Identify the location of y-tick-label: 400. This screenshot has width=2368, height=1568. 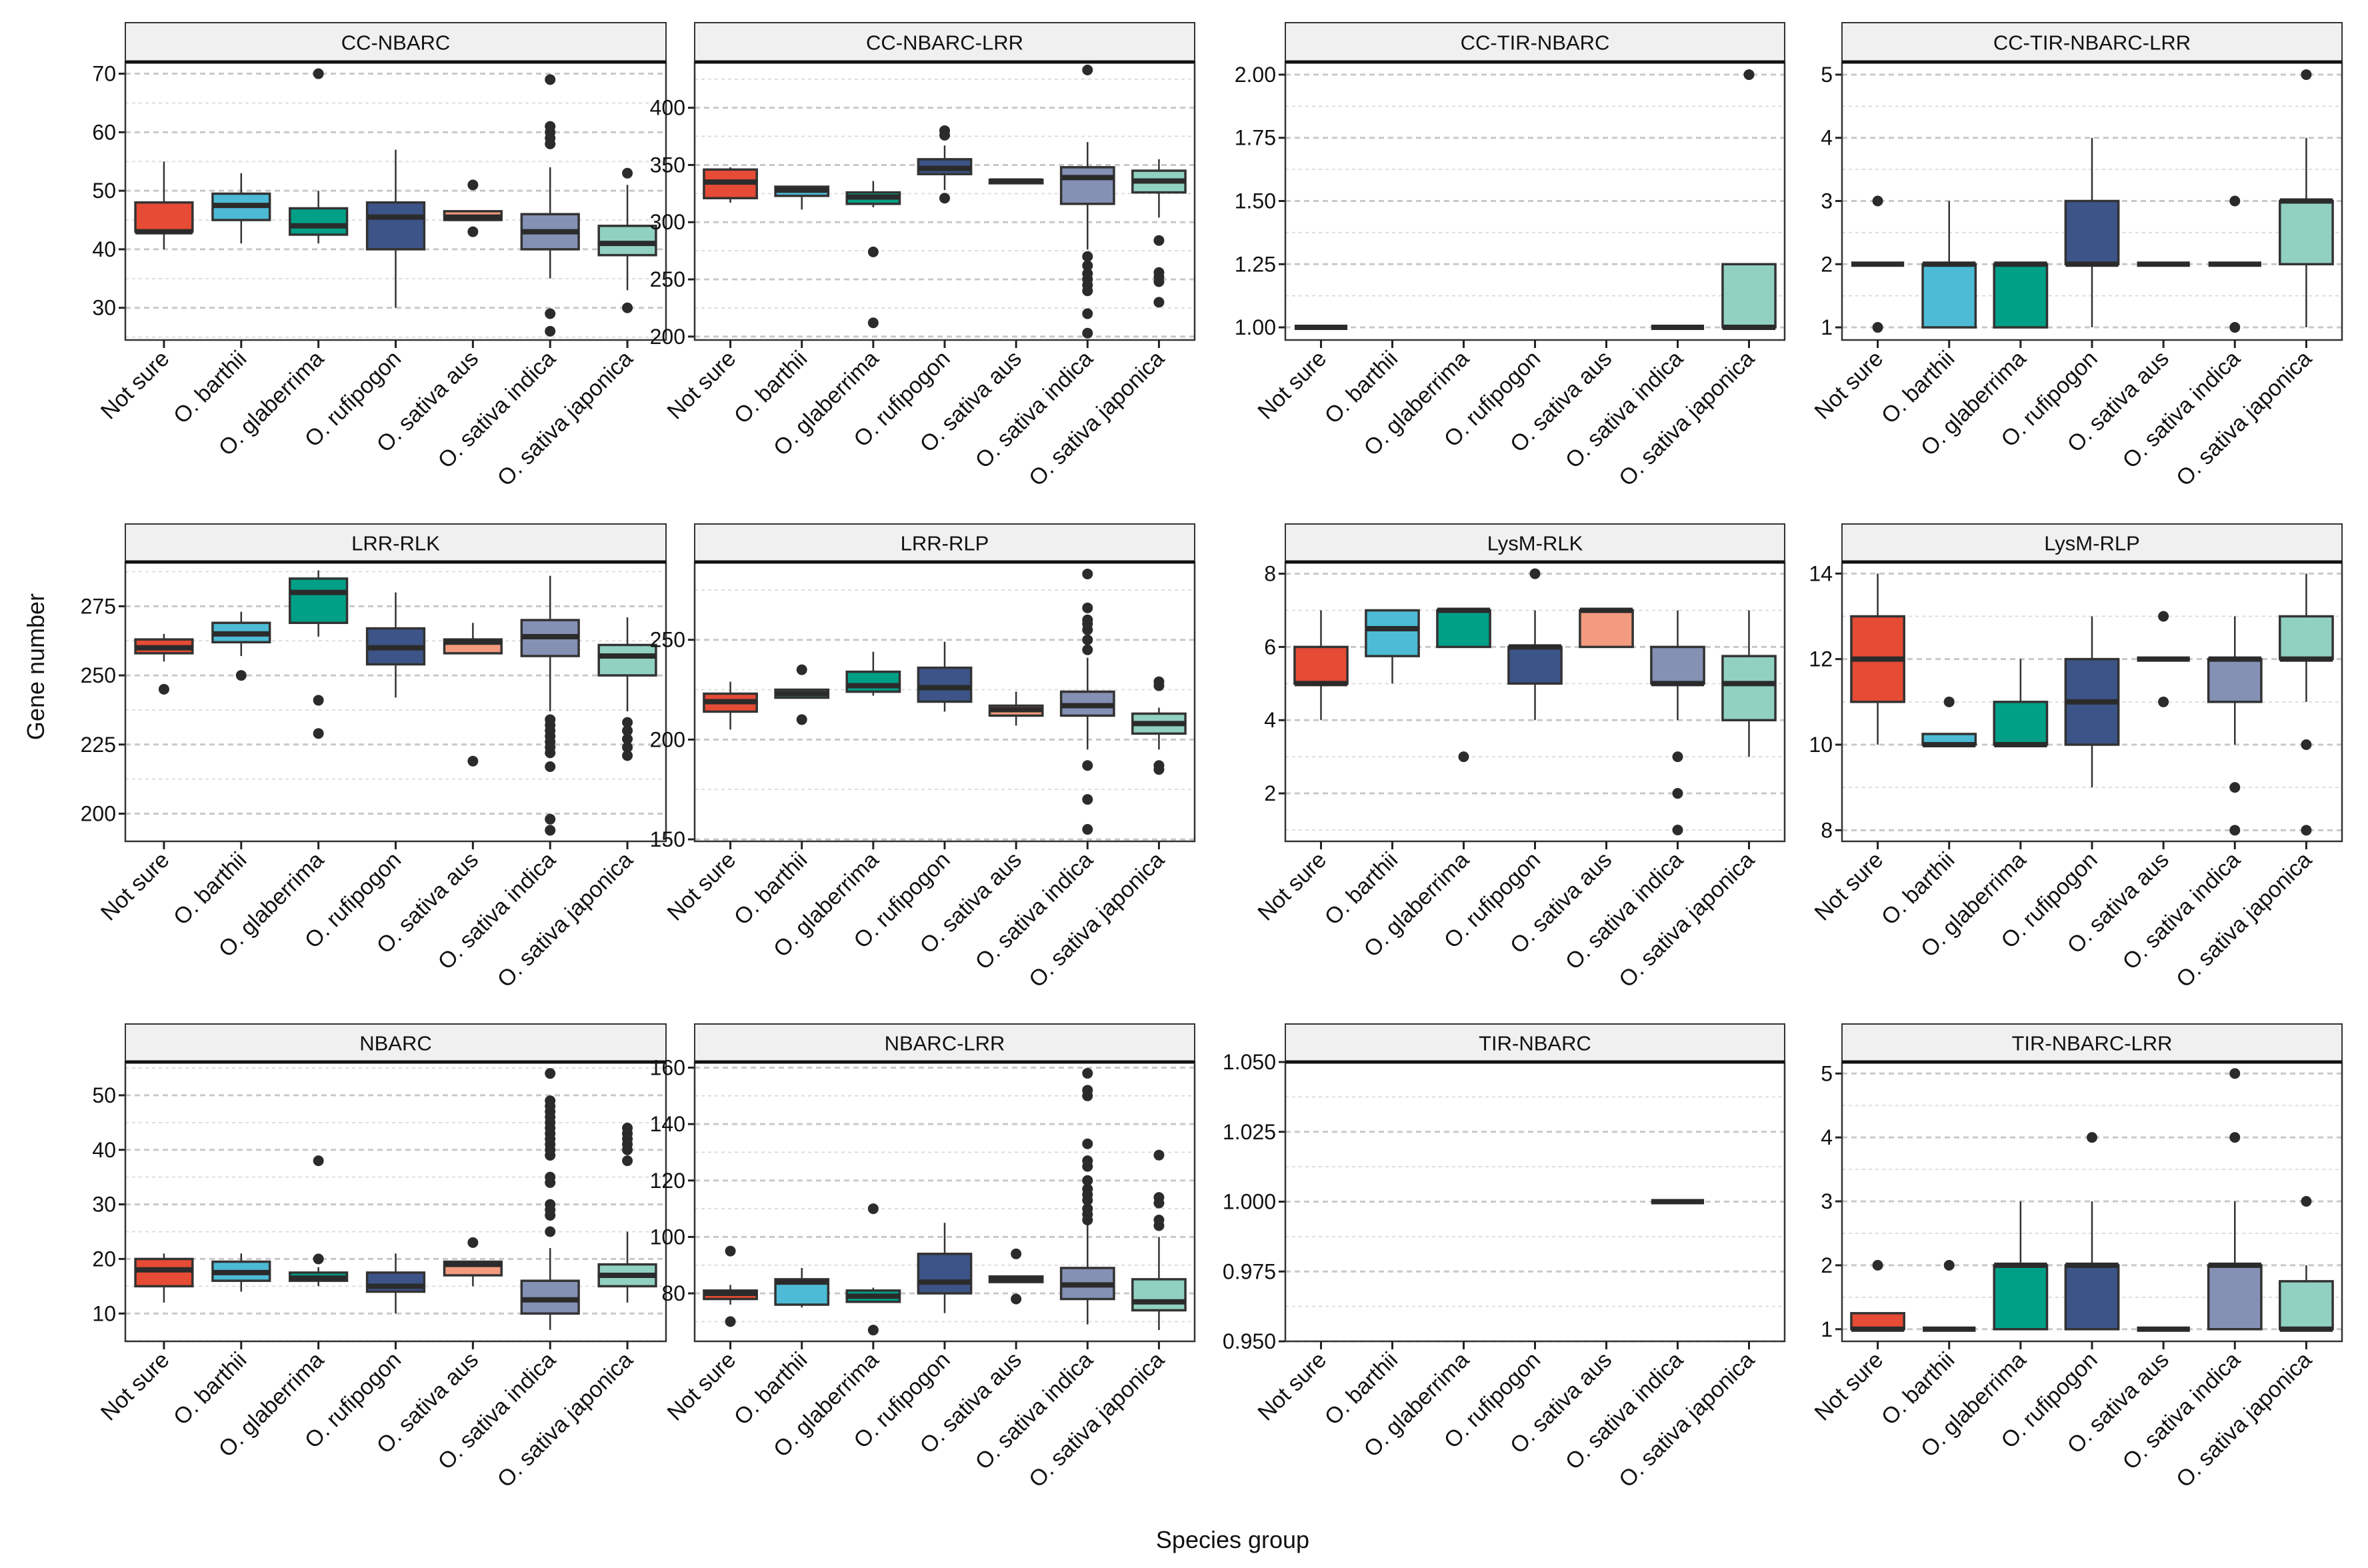
(667, 108).